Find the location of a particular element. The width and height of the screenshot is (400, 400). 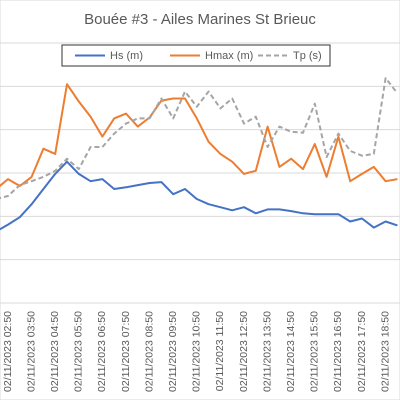

x-tick-label: 02/11/2023 02:50 is located at coordinates (8, 351).